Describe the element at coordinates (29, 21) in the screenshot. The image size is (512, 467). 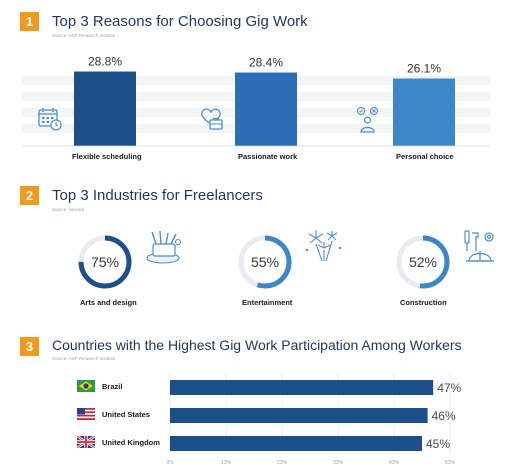
I see `section-number-badge: 1` at that location.